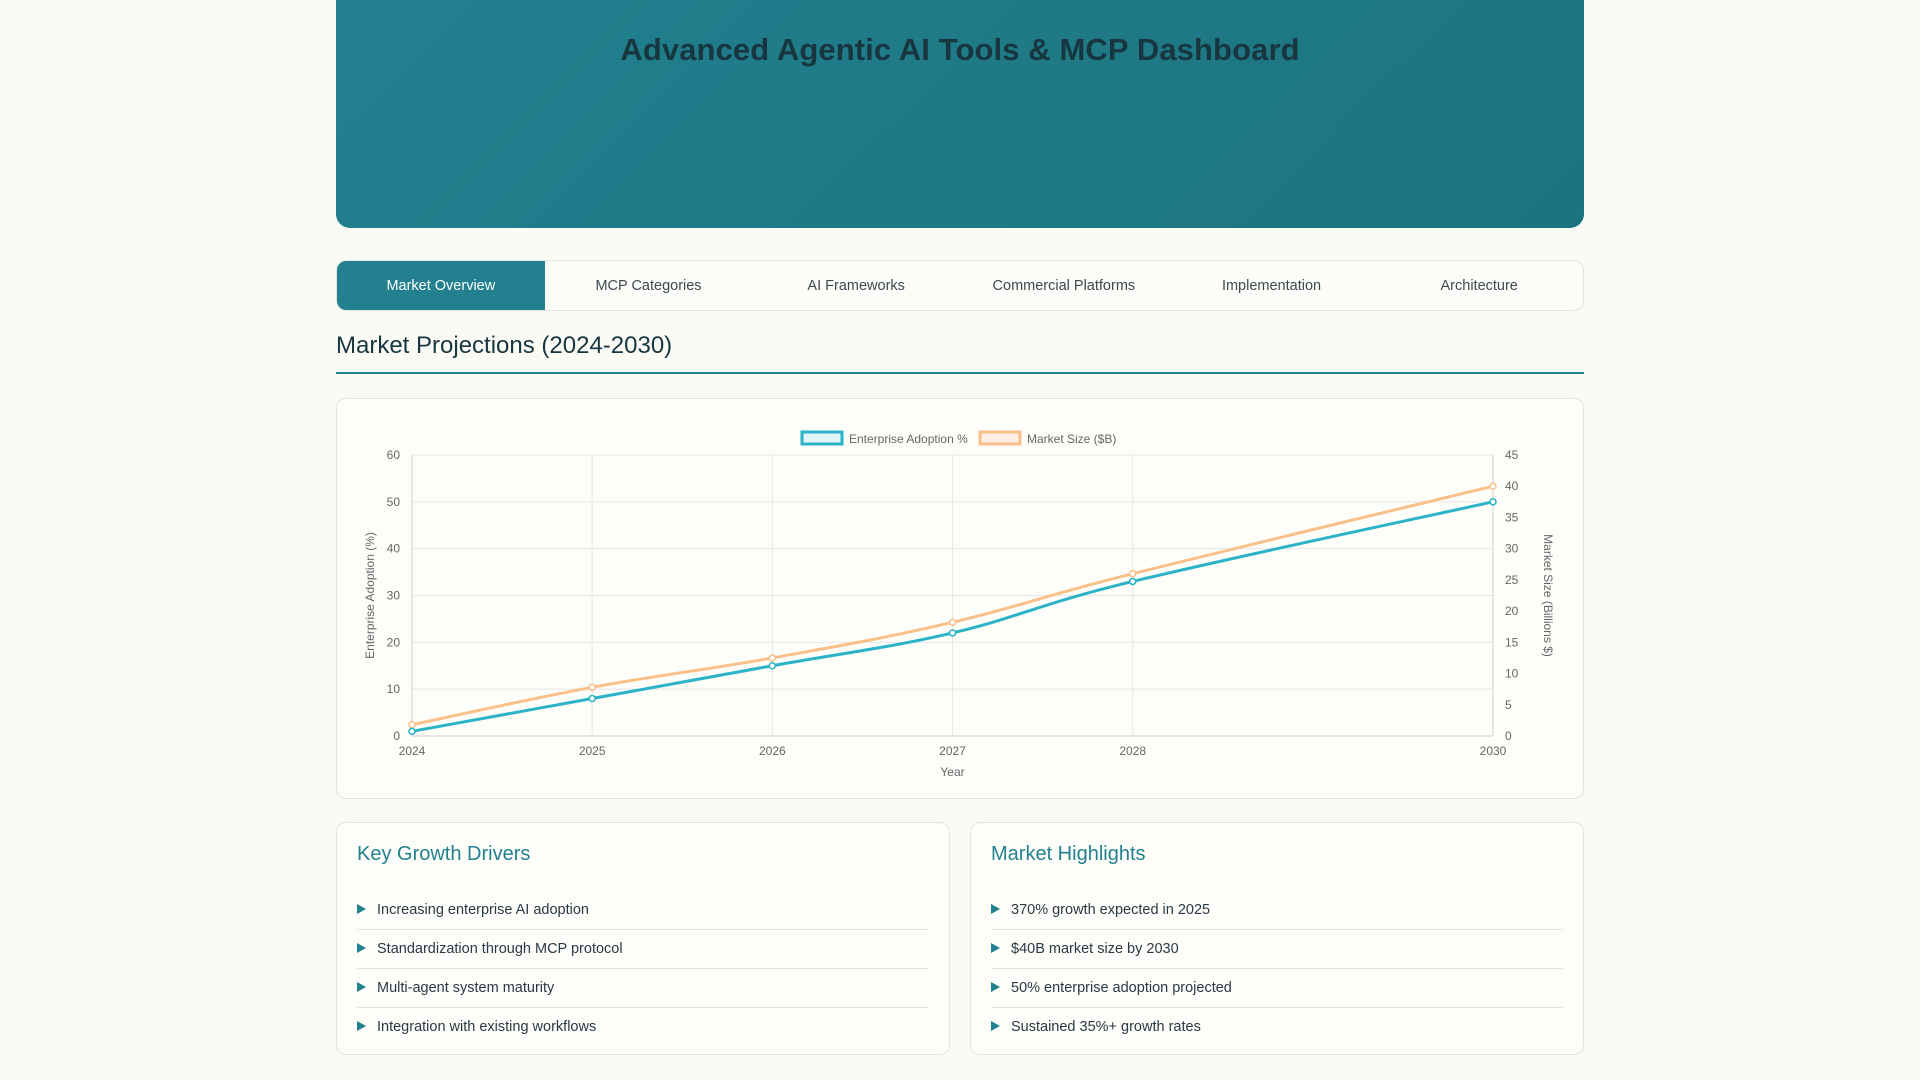  What do you see at coordinates (1512, 549) in the screenshot?
I see `y-right-tick-label: 30` at bounding box center [1512, 549].